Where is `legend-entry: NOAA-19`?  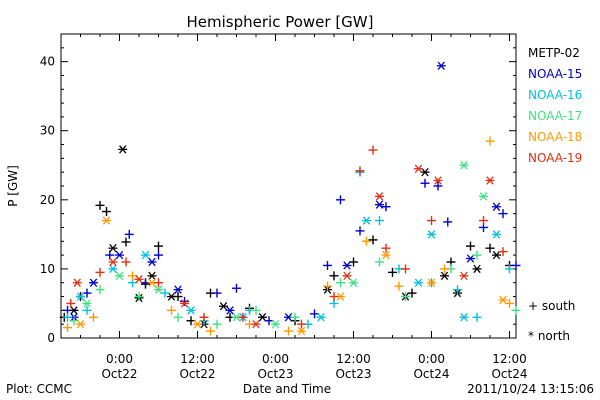 legend-entry: NOAA-19 is located at coordinates (555, 158).